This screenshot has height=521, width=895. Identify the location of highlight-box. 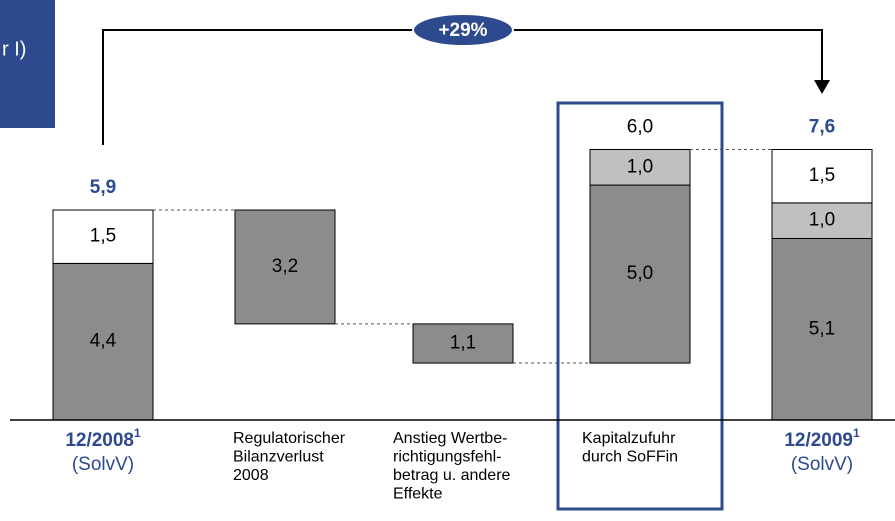
(640, 306).